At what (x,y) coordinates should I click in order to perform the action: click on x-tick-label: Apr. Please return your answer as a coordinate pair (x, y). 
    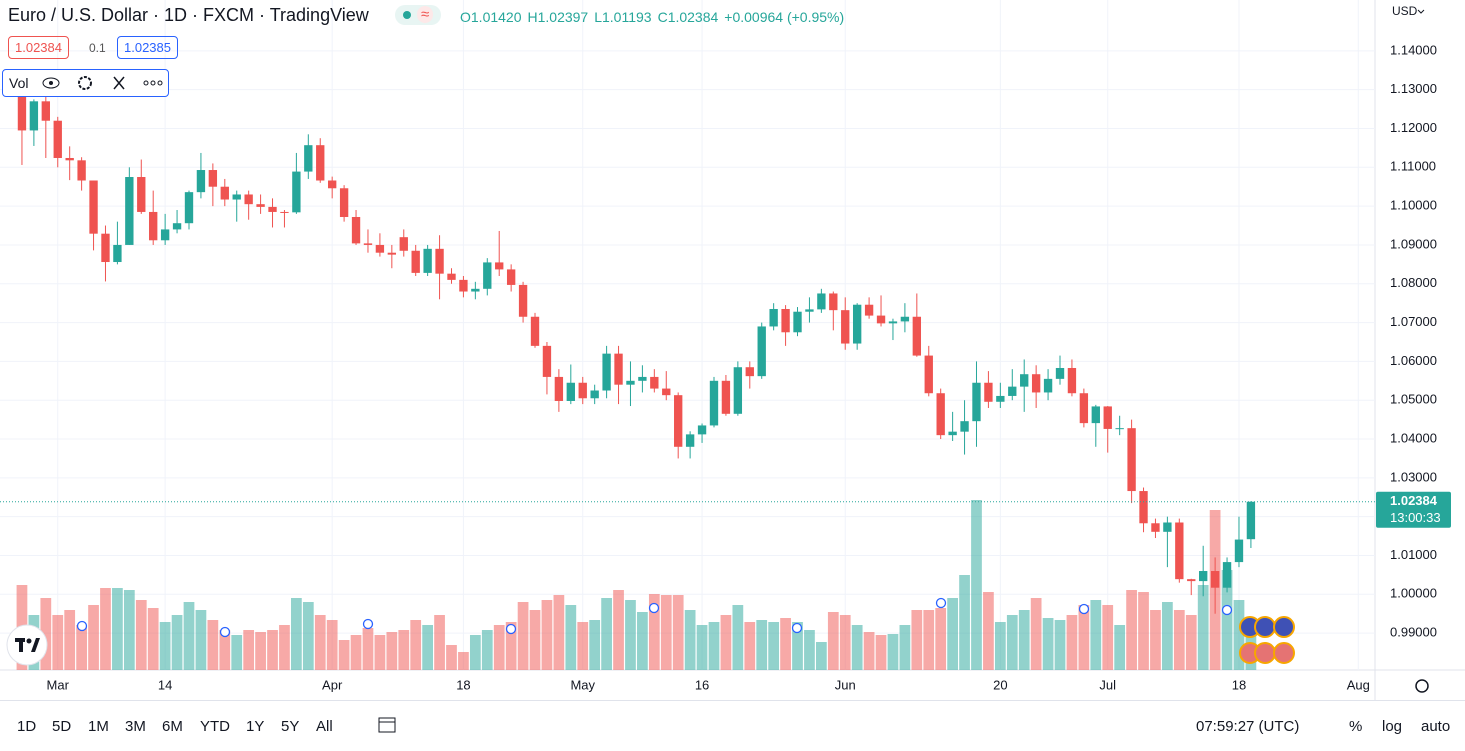
    Looking at the image, I should click on (332, 684).